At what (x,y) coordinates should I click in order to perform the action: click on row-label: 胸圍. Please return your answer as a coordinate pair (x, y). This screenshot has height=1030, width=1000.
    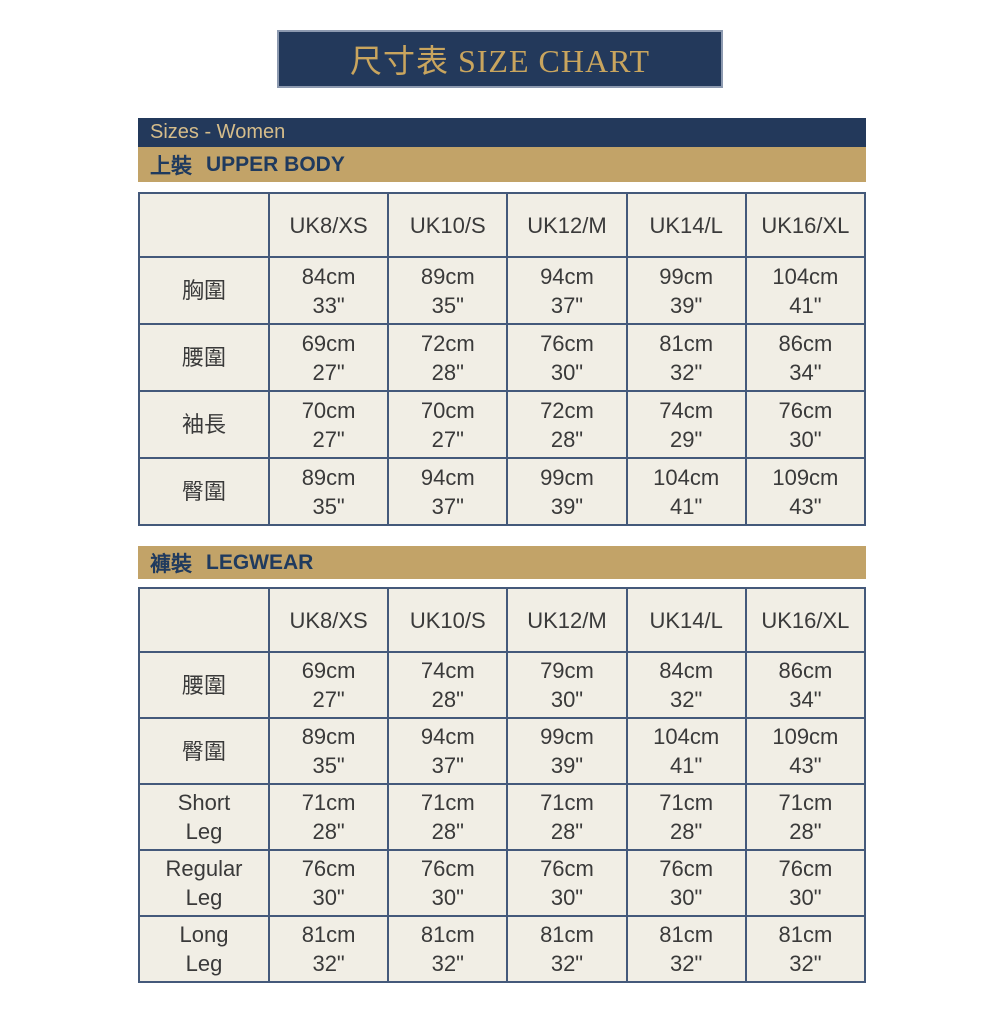
    Looking at the image, I should click on (204, 290).